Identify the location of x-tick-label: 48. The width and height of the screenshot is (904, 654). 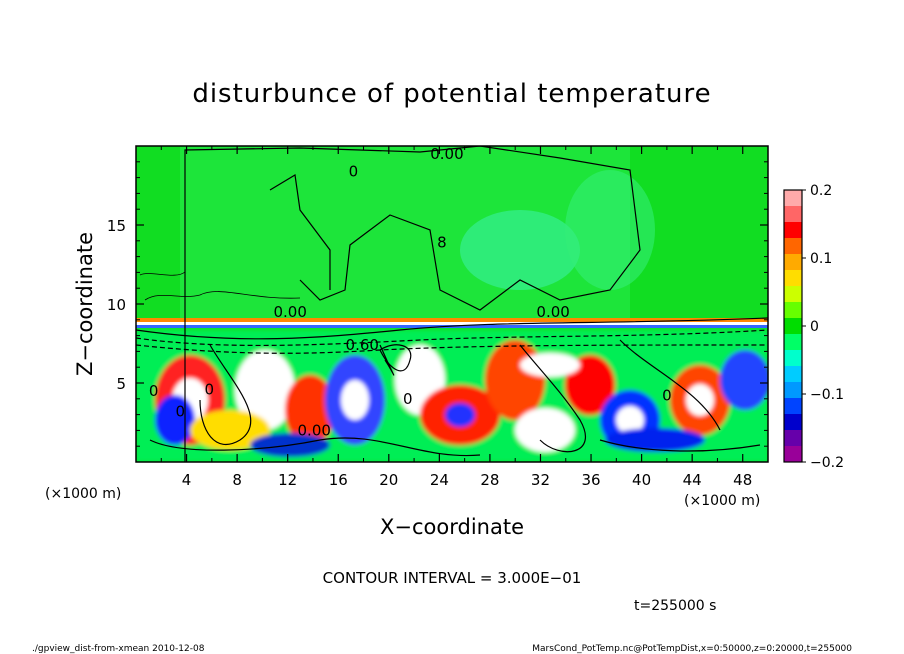
(742, 480).